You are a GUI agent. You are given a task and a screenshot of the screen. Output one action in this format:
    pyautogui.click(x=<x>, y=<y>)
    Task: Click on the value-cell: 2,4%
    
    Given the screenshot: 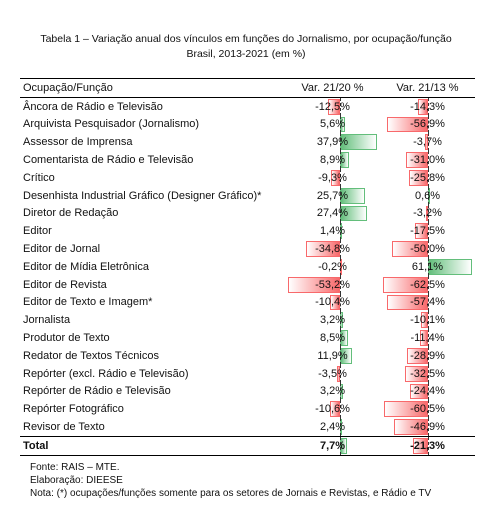 What is the action you would take?
    pyautogui.click(x=332, y=427)
    